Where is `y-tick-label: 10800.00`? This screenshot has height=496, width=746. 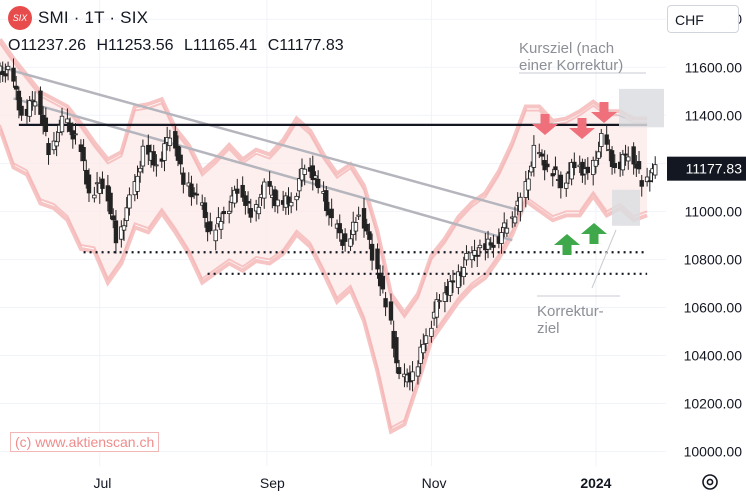 y-tick-label: 10800.00 is located at coordinates (713, 259).